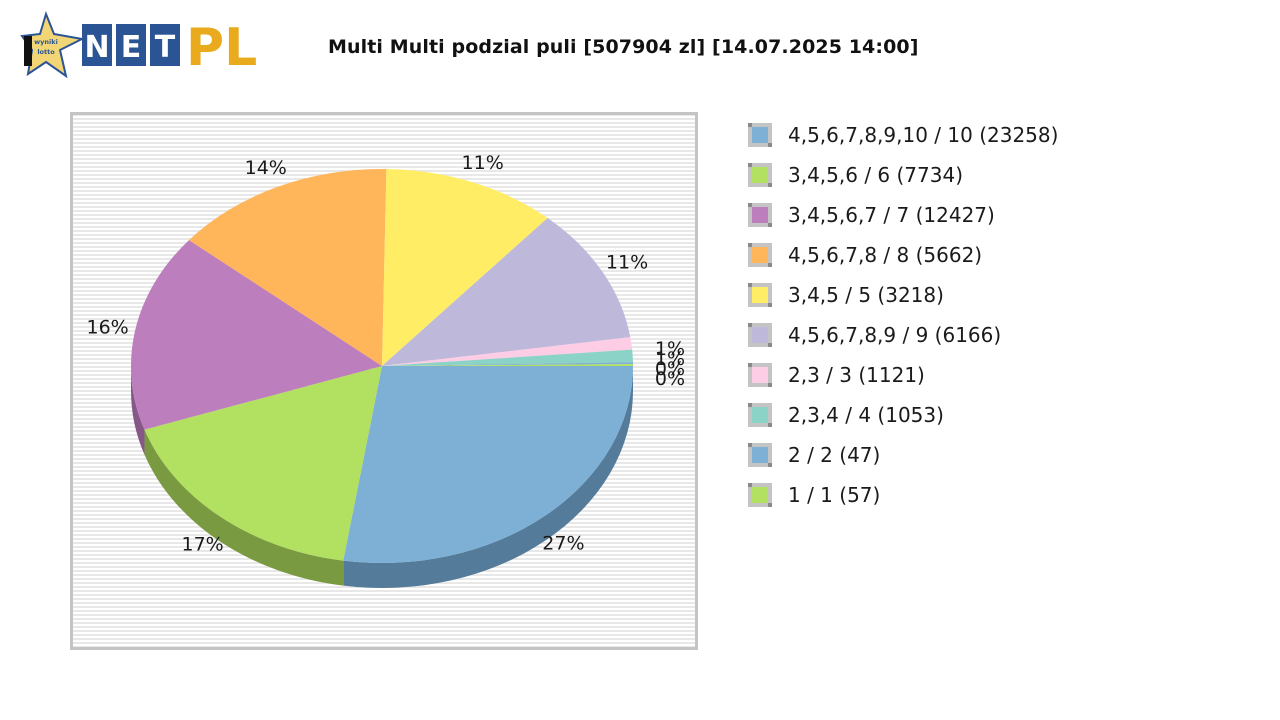 The image size is (1280, 720). I want to click on legend-item: 2,3 / 3 (1121), so click(903, 382).